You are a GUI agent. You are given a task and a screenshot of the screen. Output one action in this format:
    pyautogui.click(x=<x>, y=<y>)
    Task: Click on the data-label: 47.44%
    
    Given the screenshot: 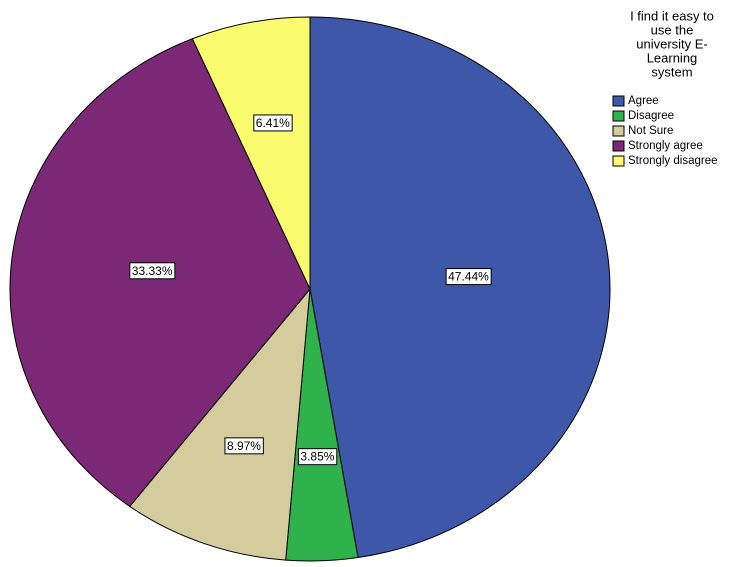 What is the action you would take?
    pyautogui.click(x=468, y=277)
    